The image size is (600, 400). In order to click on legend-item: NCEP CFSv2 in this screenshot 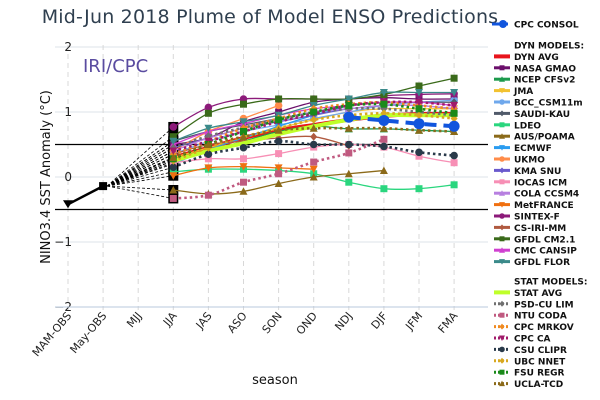, I will do `click(534, 81)`.